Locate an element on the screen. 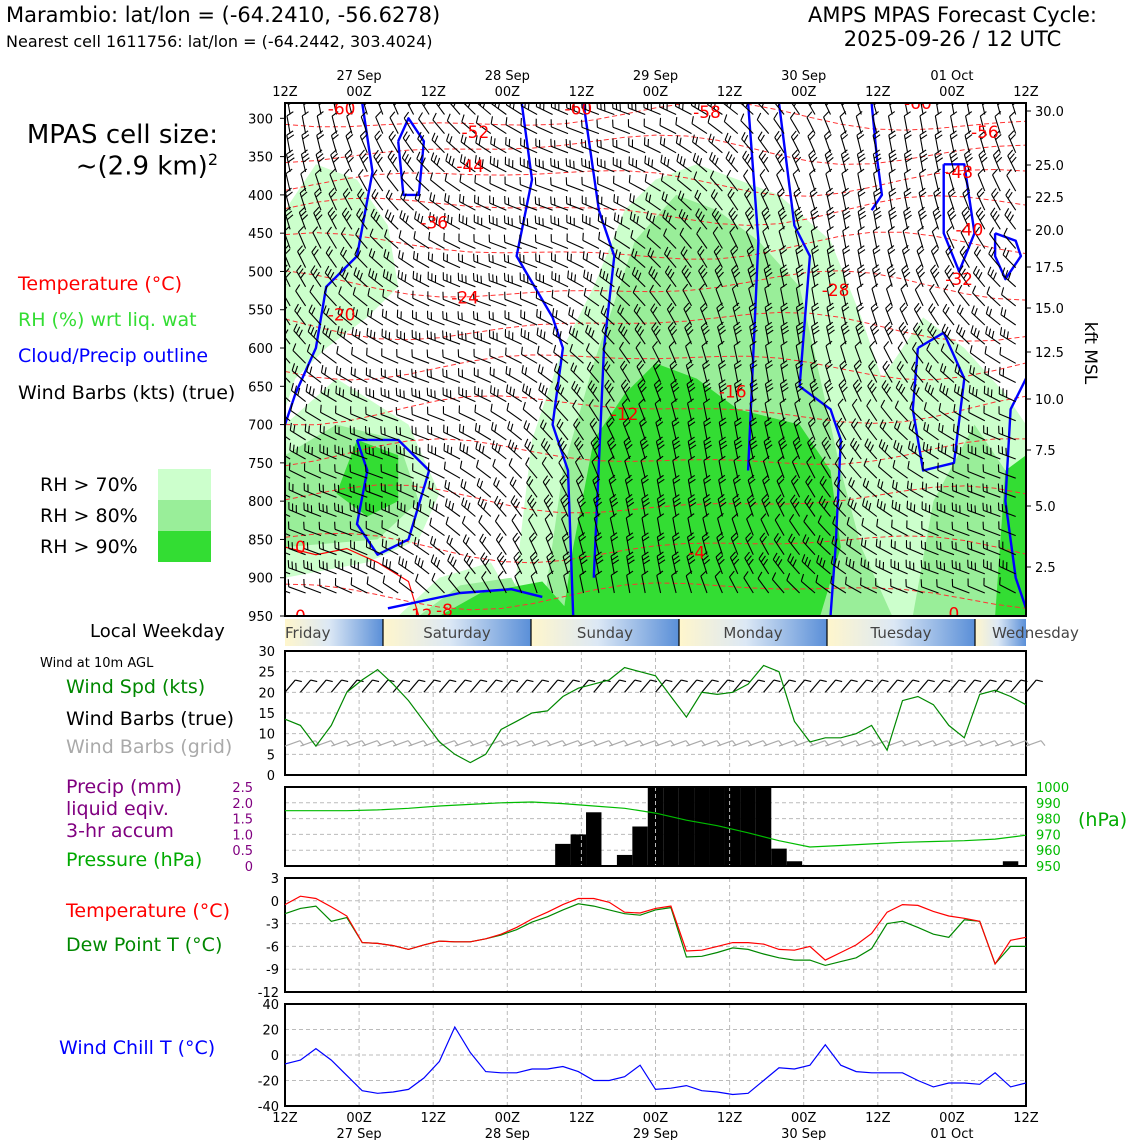 Image resolution: width=1140 pixels, height=1140 pixels. rh80-label: RH > 80% is located at coordinates (89, 516).